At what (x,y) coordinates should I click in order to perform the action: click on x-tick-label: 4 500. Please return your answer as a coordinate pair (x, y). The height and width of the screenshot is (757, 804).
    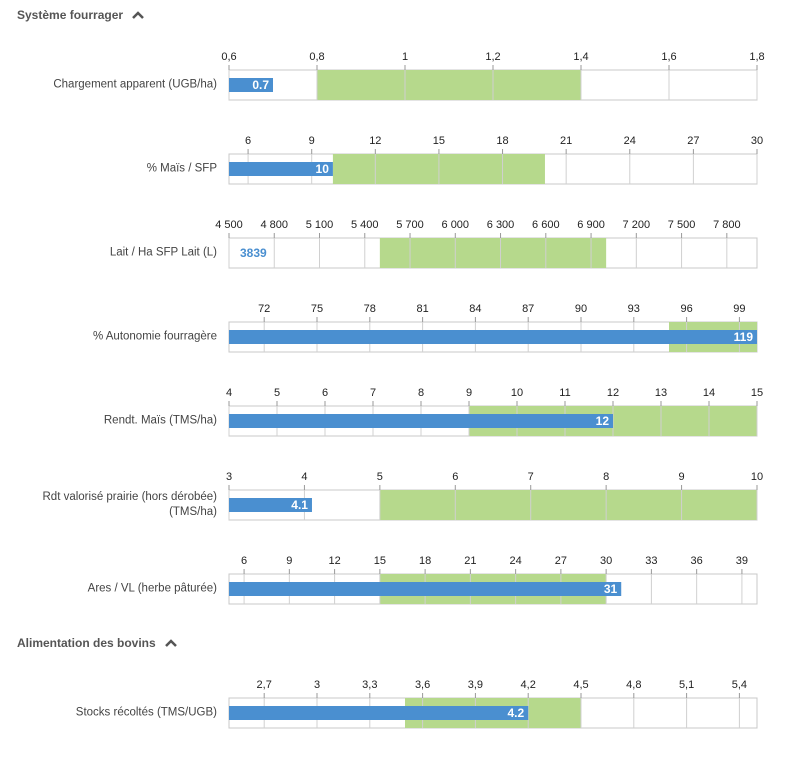
    Looking at the image, I should click on (229, 225).